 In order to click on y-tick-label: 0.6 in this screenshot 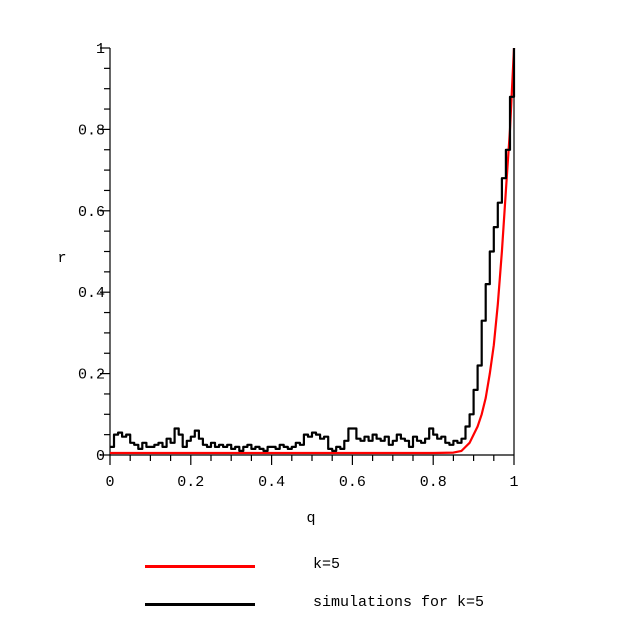, I will do `click(91, 212)`.